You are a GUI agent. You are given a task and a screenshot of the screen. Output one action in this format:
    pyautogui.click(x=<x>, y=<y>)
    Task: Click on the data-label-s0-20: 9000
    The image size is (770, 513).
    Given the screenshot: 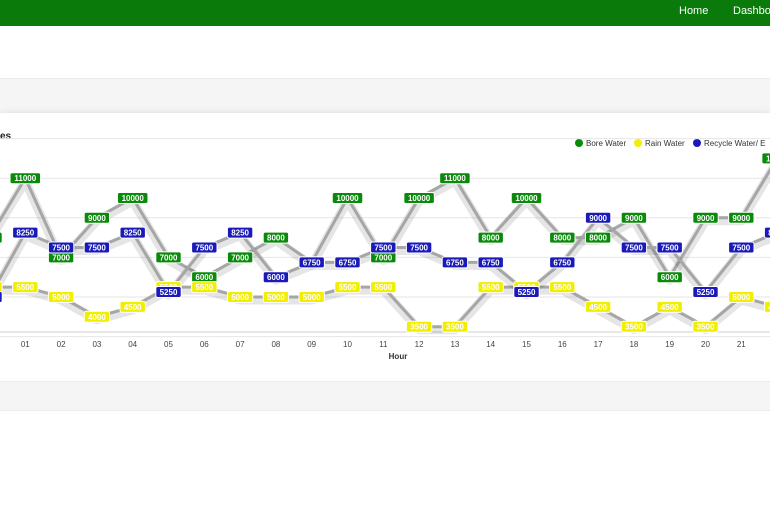 What is the action you would take?
    pyautogui.click(x=705, y=217)
    